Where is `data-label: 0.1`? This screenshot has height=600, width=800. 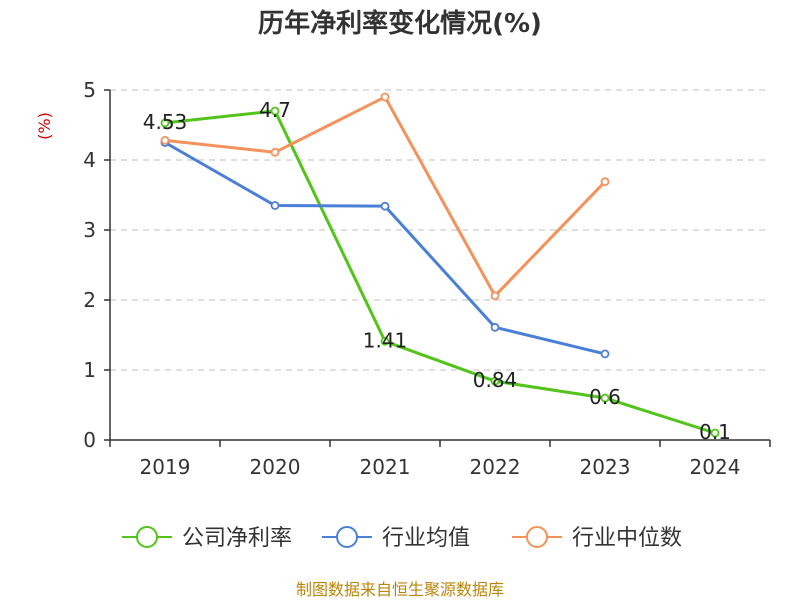
data-label: 0.1 is located at coordinates (715, 432).